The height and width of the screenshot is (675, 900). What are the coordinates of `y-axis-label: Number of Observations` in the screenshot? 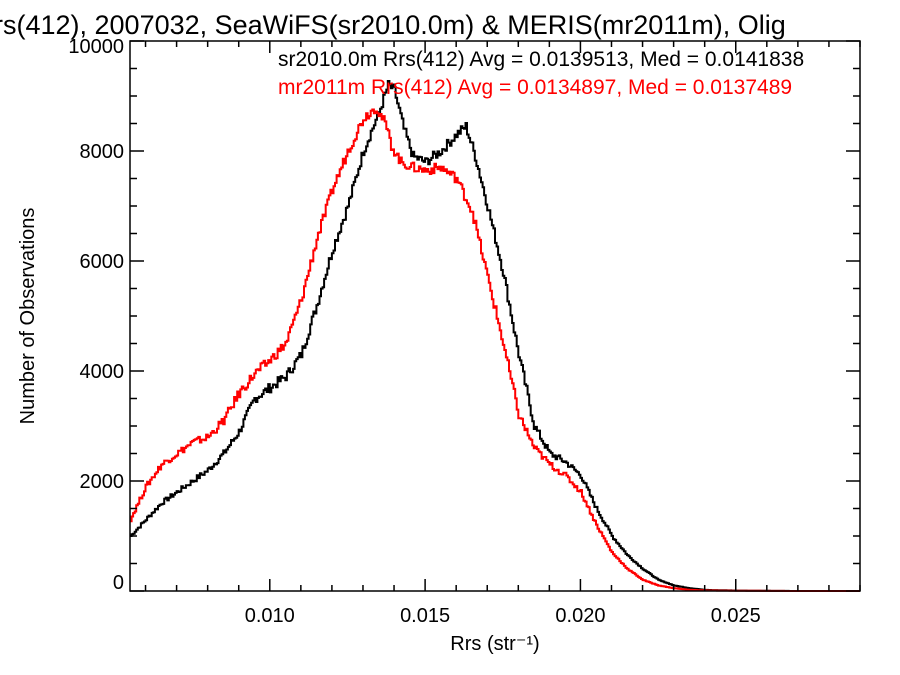 It's located at (28, 316).